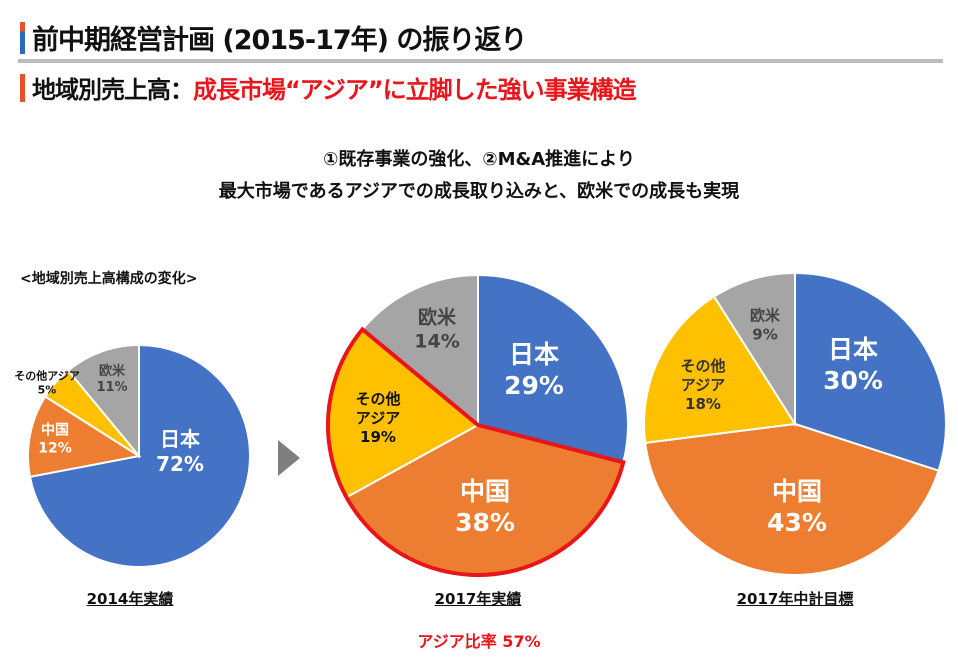 The image size is (958, 659). What do you see at coordinates (437, 329) in the screenshot?
I see `pie2-label-west: 欧米 14%` at bounding box center [437, 329].